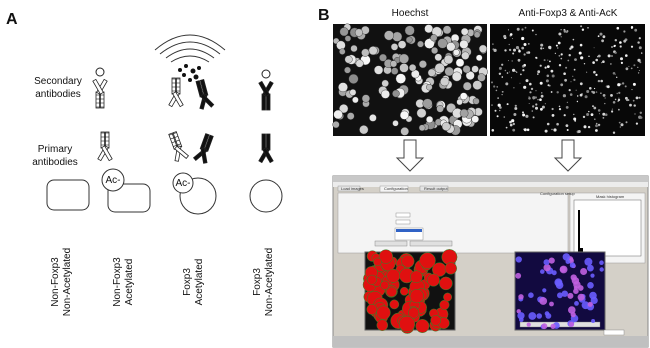 This screenshot has height=348, width=650. What do you see at coordinates (55, 282) in the screenshot?
I see `column-label: Non-Foxp3` at bounding box center [55, 282].